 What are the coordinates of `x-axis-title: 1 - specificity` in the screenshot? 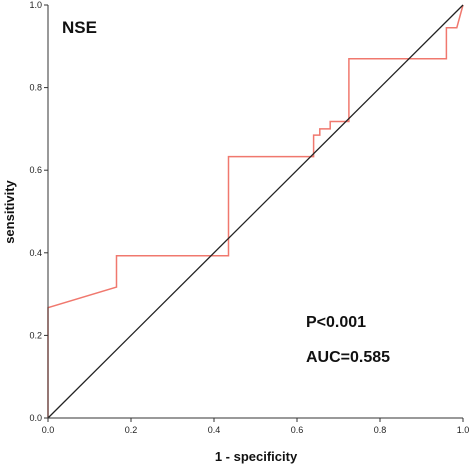 It's located at (256, 456).